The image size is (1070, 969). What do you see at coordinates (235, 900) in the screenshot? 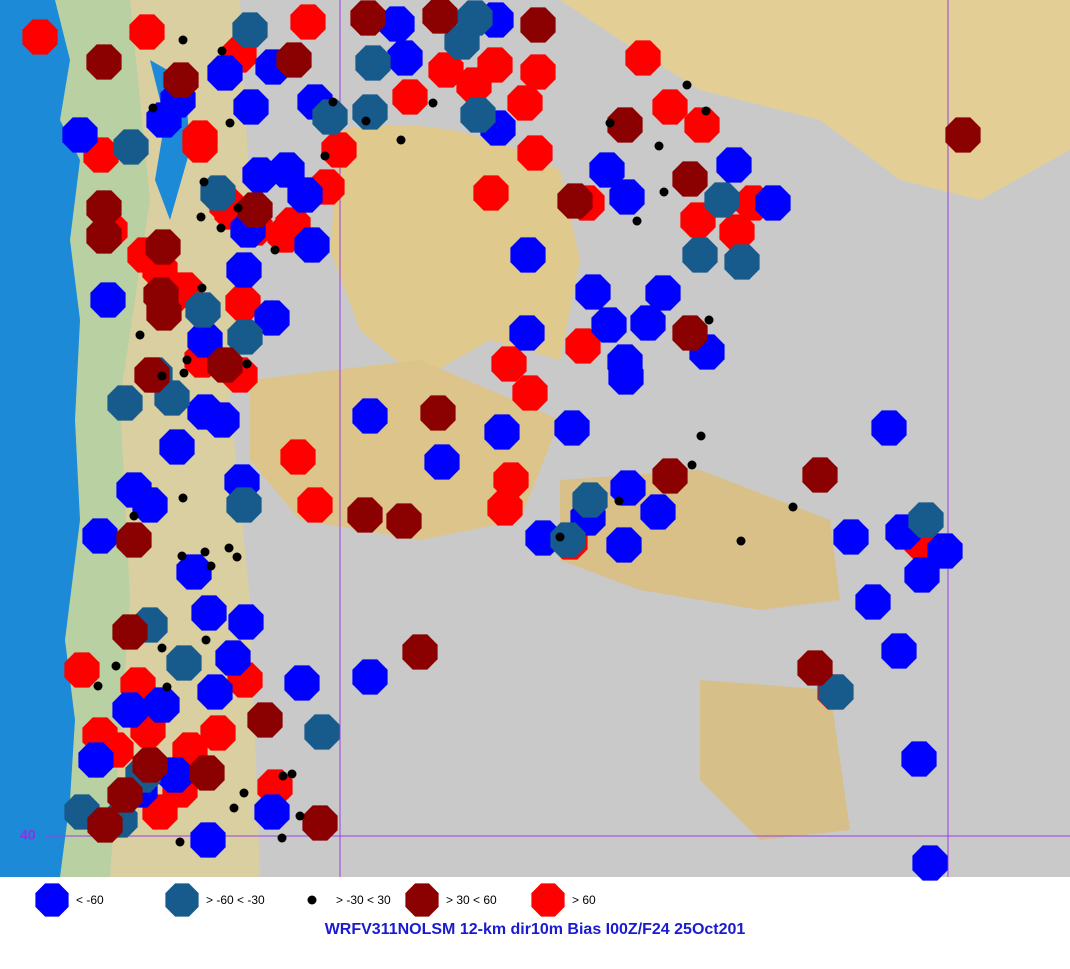
I see `legend-label: > -60 < -30` at bounding box center [235, 900].